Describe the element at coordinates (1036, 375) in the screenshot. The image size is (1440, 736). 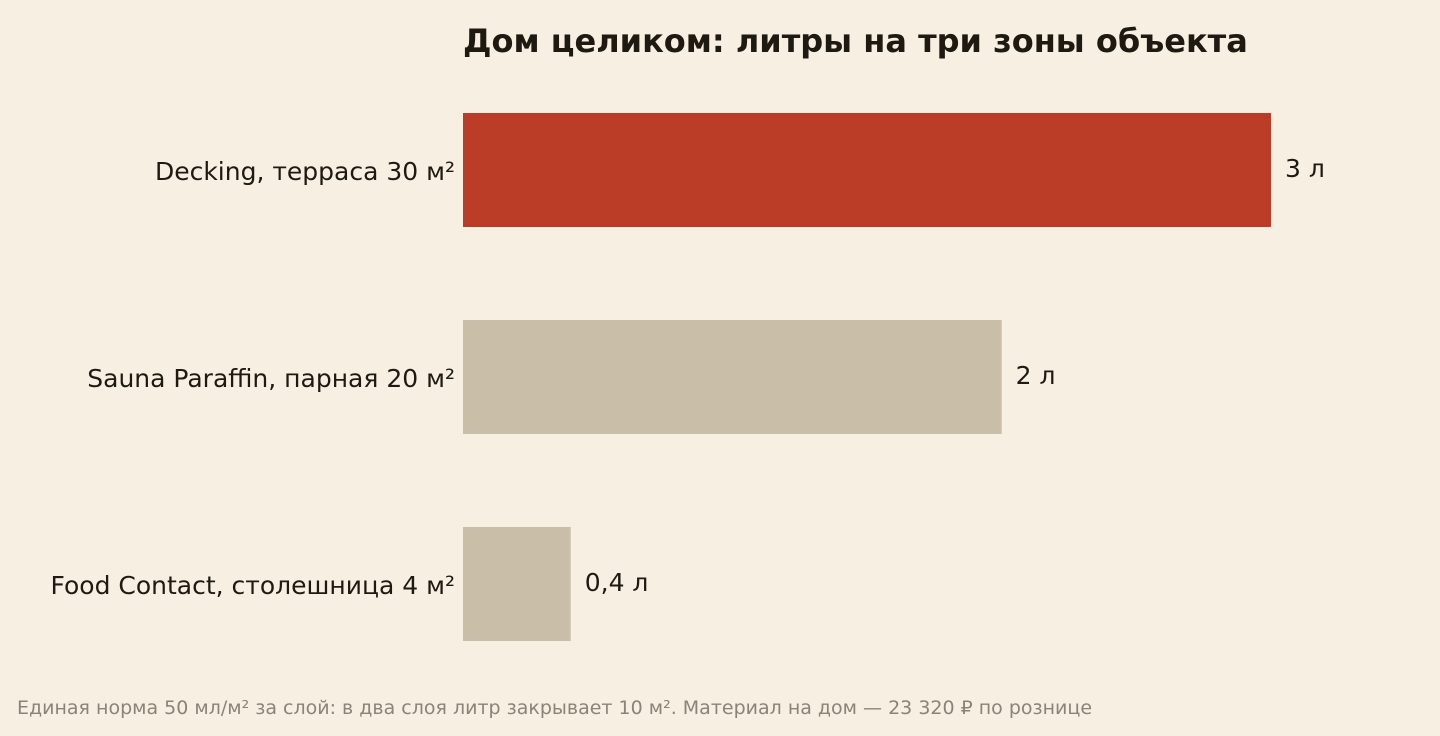
I see `value-label: 2 л` at that location.